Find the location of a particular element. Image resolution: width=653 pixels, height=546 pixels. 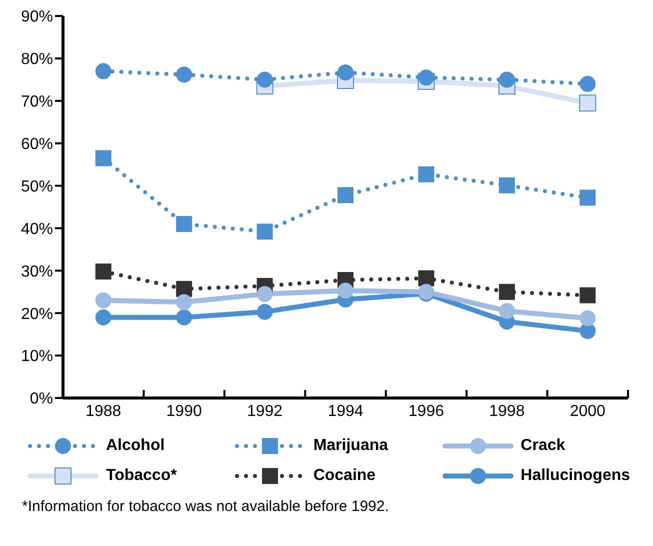

y-tick-label: 90% is located at coordinates (36, 17).